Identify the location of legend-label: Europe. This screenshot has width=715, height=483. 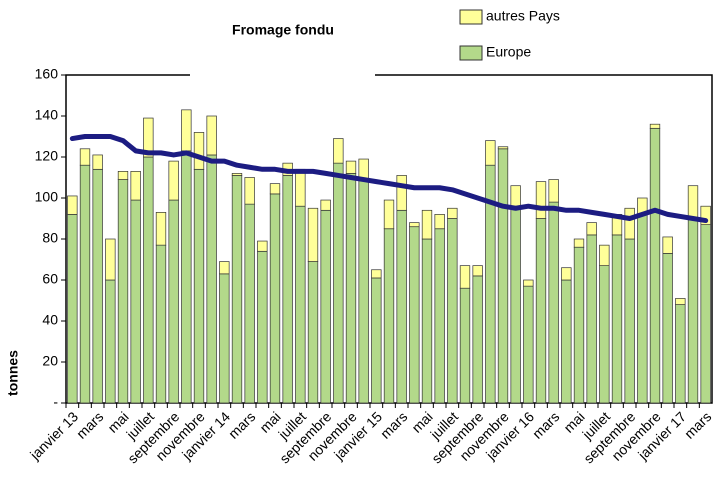
(508, 52).